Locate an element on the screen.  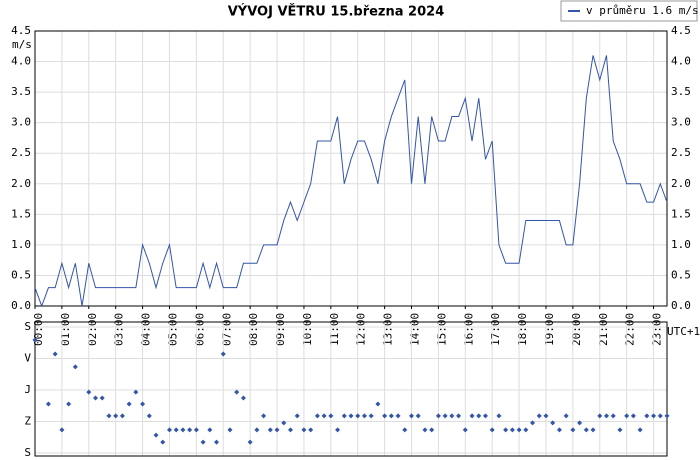
y-tick-label: 0.5 is located at coordinates (21, 274).